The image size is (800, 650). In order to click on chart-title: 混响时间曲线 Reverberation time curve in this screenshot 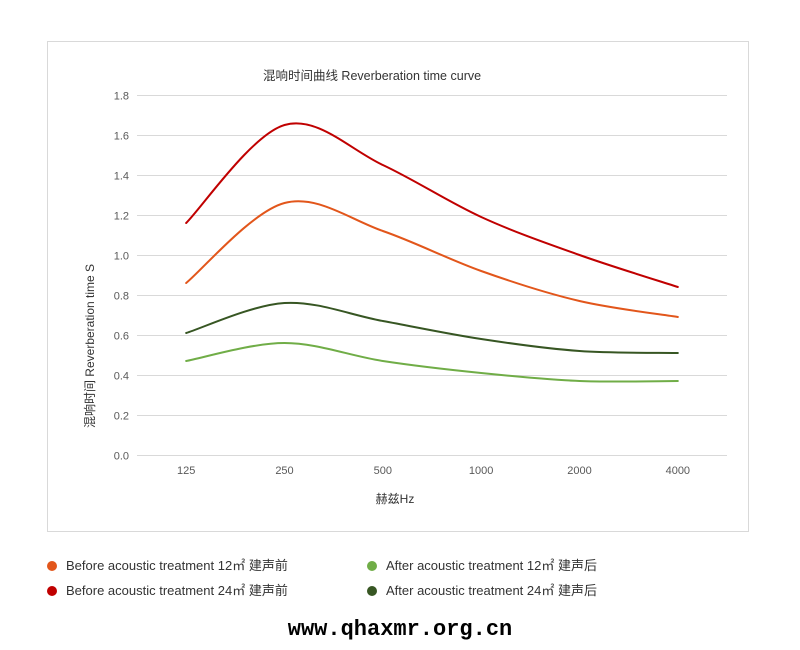, I will do `click(372, 75)`.